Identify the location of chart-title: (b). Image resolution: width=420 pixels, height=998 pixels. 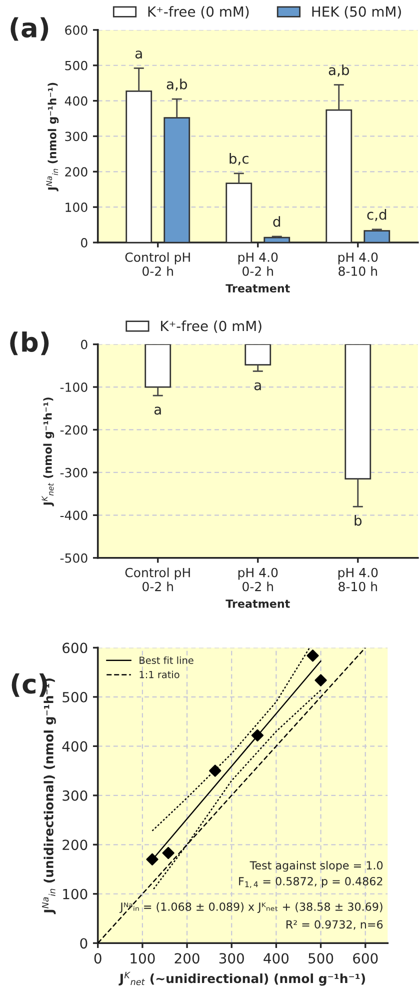
(29, 344).